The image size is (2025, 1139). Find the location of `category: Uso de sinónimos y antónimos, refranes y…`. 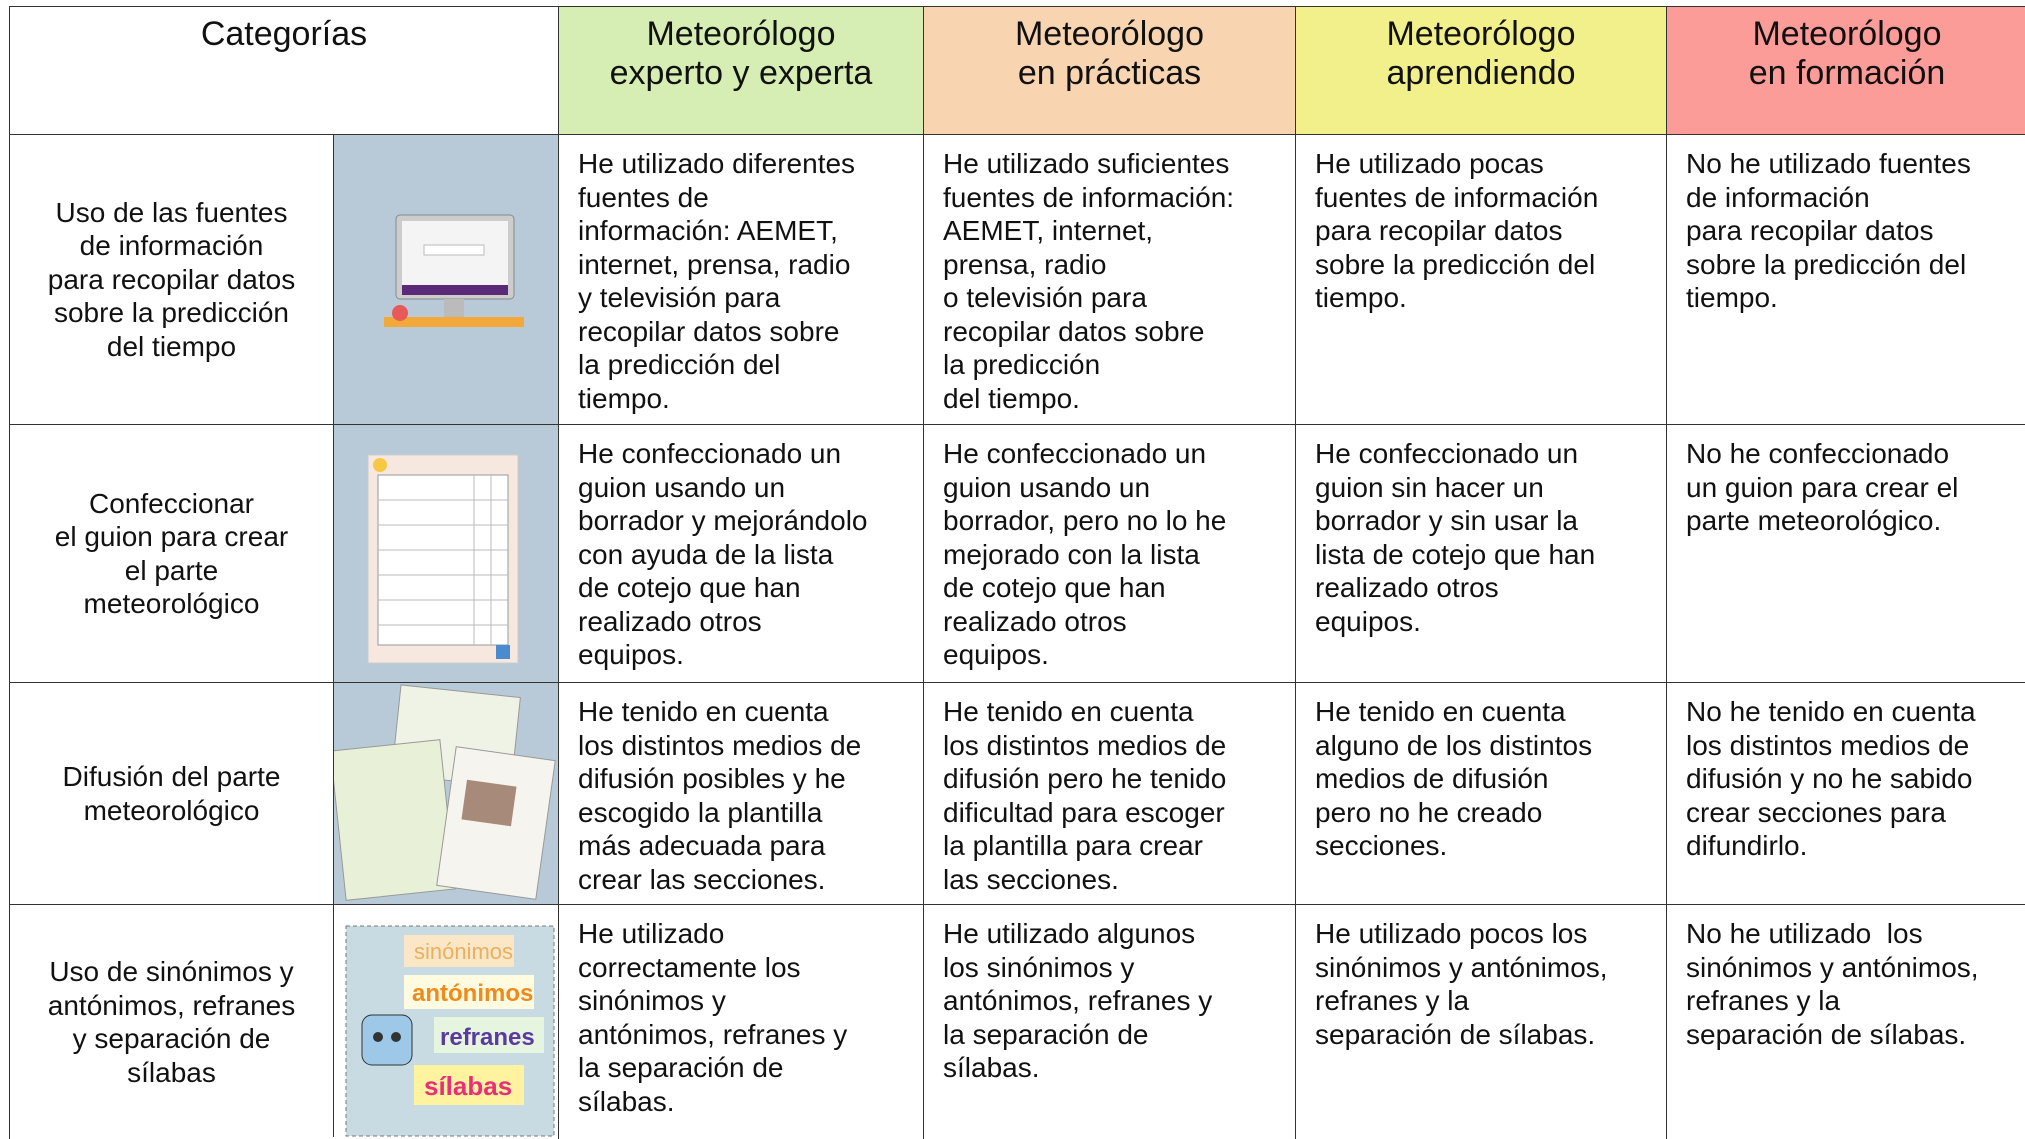

category: Uso de sinónimos y antónimos, refranes y… is located at coordinates (171, 1021).